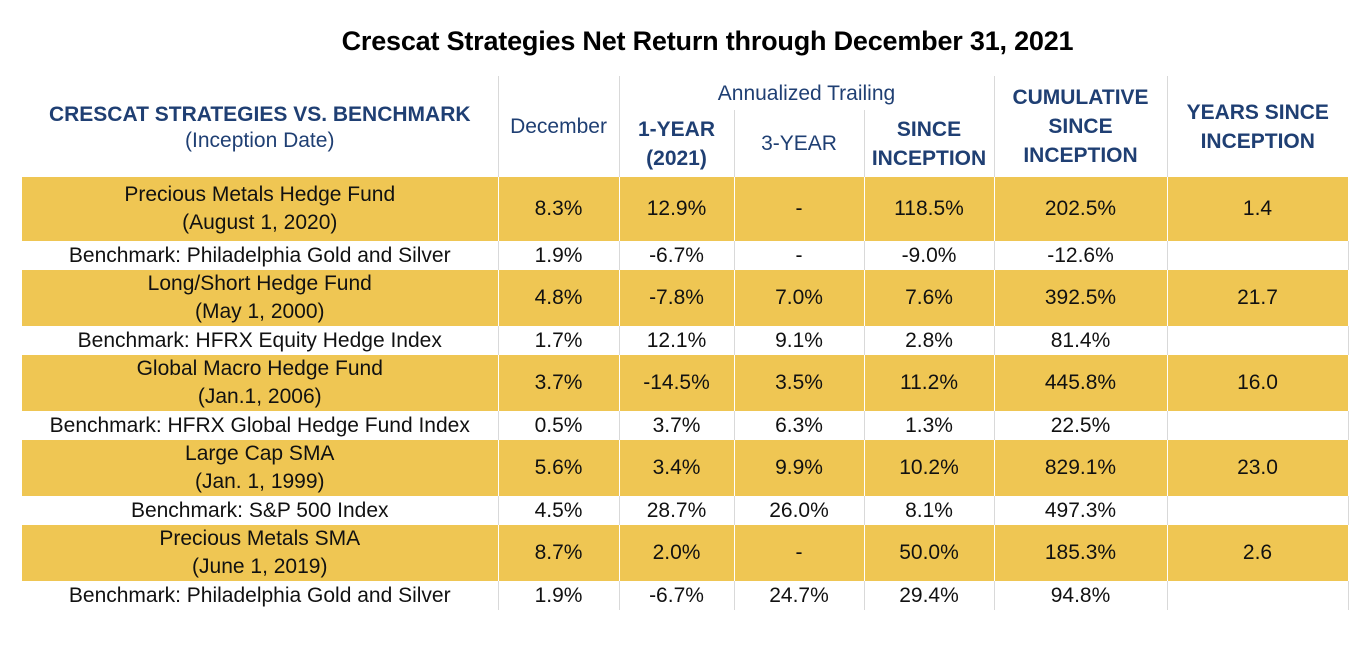 This screenshot has height=648, width=1369. Describe the element at coordinates (260, 194) in the screenshot. I see `fund-name: Precious Metals Hedge Fund` at that location.